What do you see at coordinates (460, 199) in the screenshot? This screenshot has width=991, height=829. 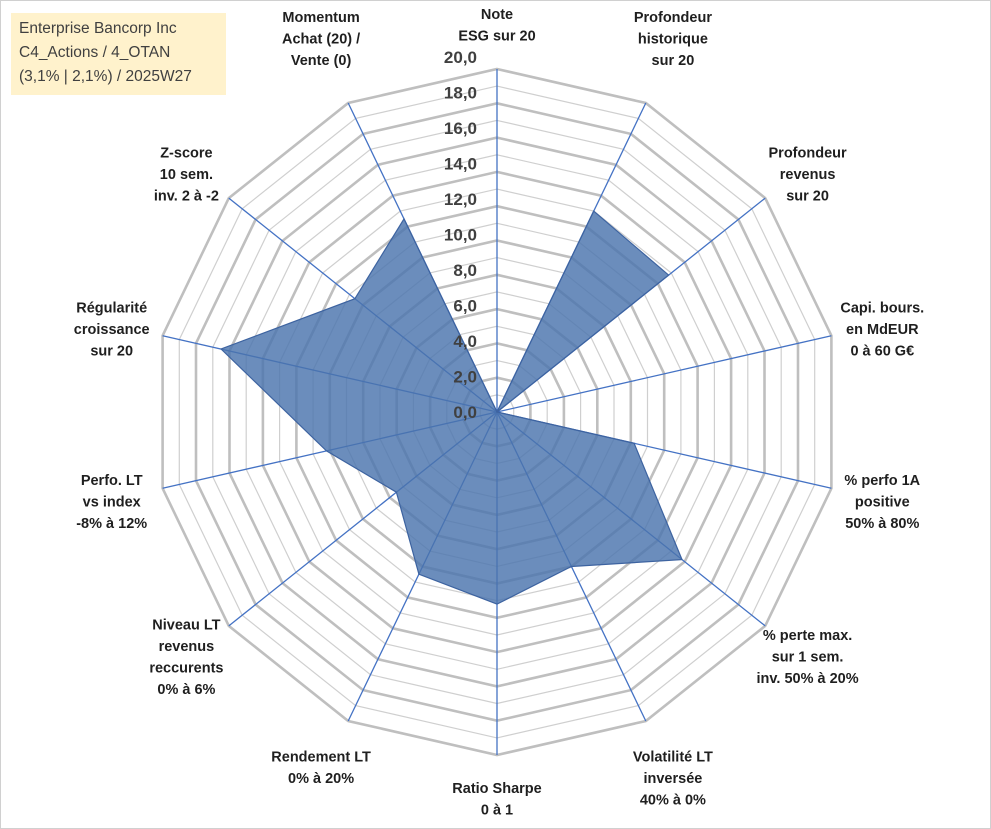 I see `tick-label: 12,0` at bounding box center [460, 199].